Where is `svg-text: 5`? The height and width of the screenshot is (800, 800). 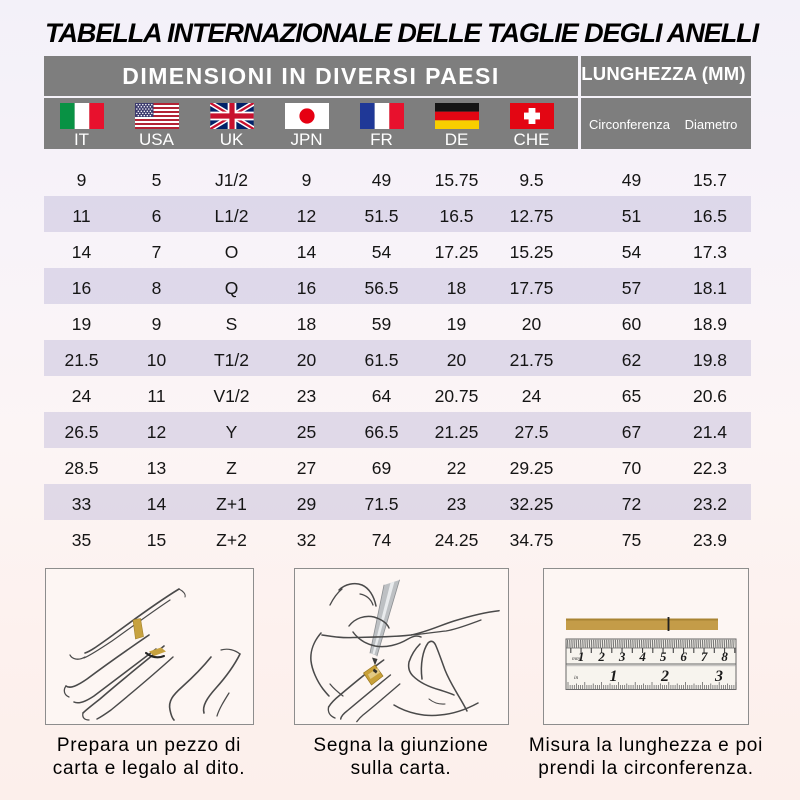
svg-text: 5 is located at coordinates (663, 656).